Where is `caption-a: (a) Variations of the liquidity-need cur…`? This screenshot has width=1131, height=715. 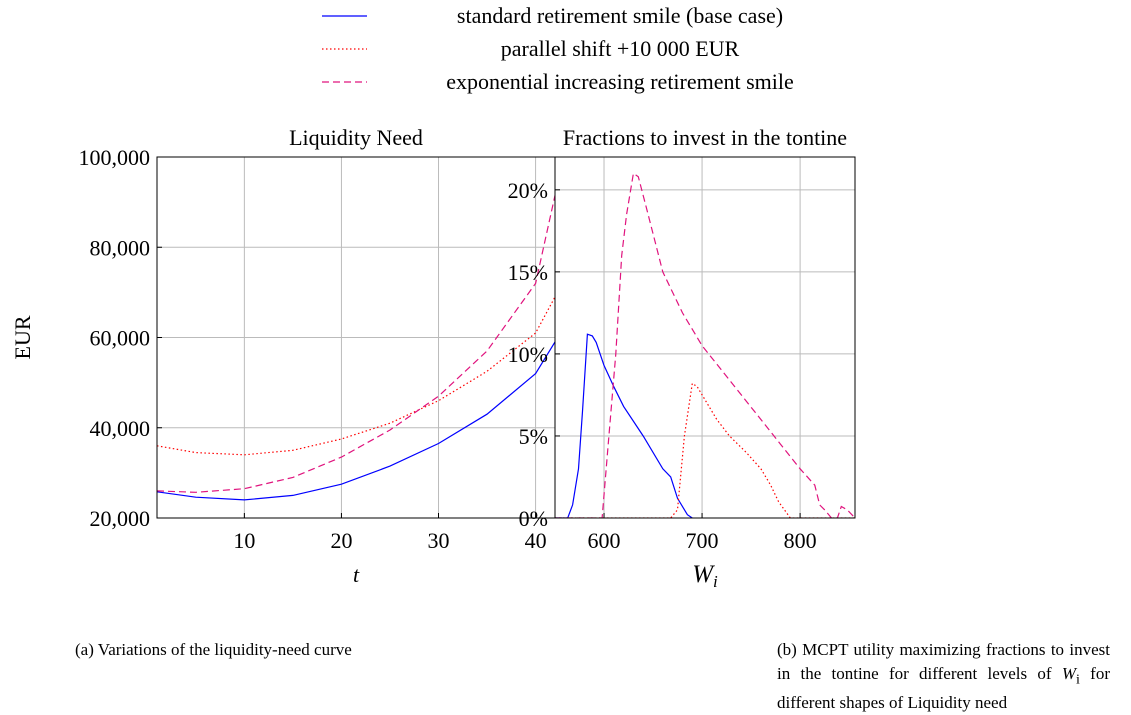 caption-a: (a) Variations of the liquidity-need cur… is located at coordinates (213, 649).